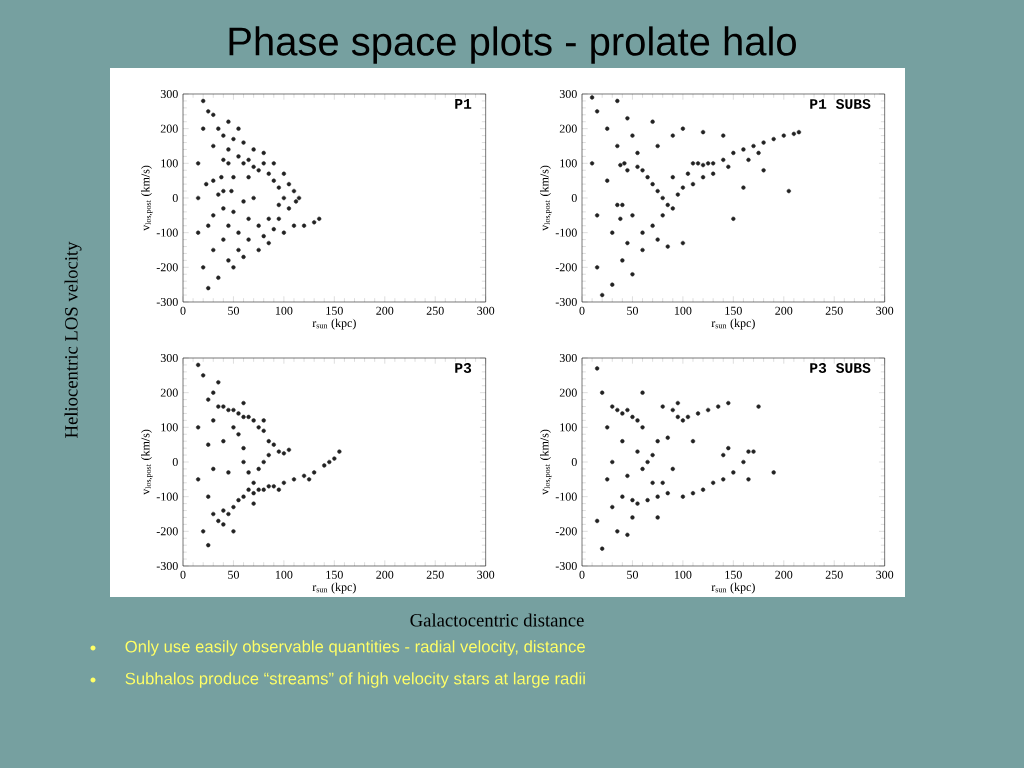 The height and width of the screenshot is (768, 1024). What do you see at coordinates (355, 648) in the screenshot?
I see `text: Only use easily observable quantities - radial velocity, distance` at bounding box center [355, 648].